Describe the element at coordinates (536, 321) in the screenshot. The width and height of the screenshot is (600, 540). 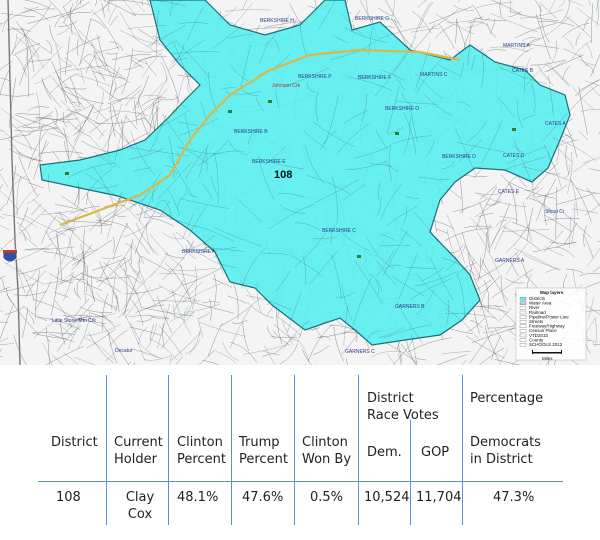
I see `legend-item: Streets` at that location.